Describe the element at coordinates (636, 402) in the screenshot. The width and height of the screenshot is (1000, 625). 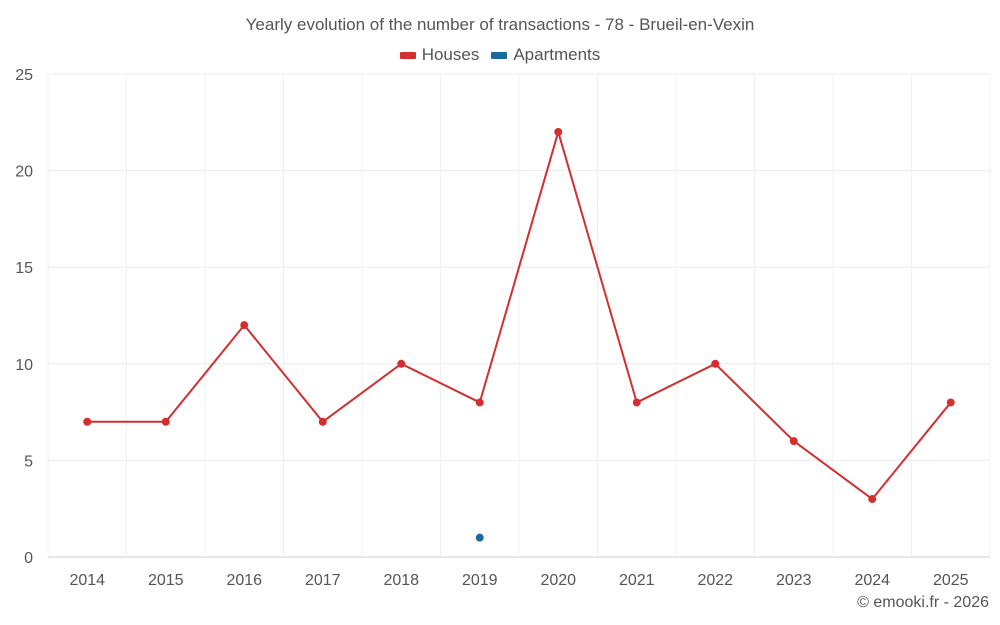
I see `data-point-houses-2021` at that location.